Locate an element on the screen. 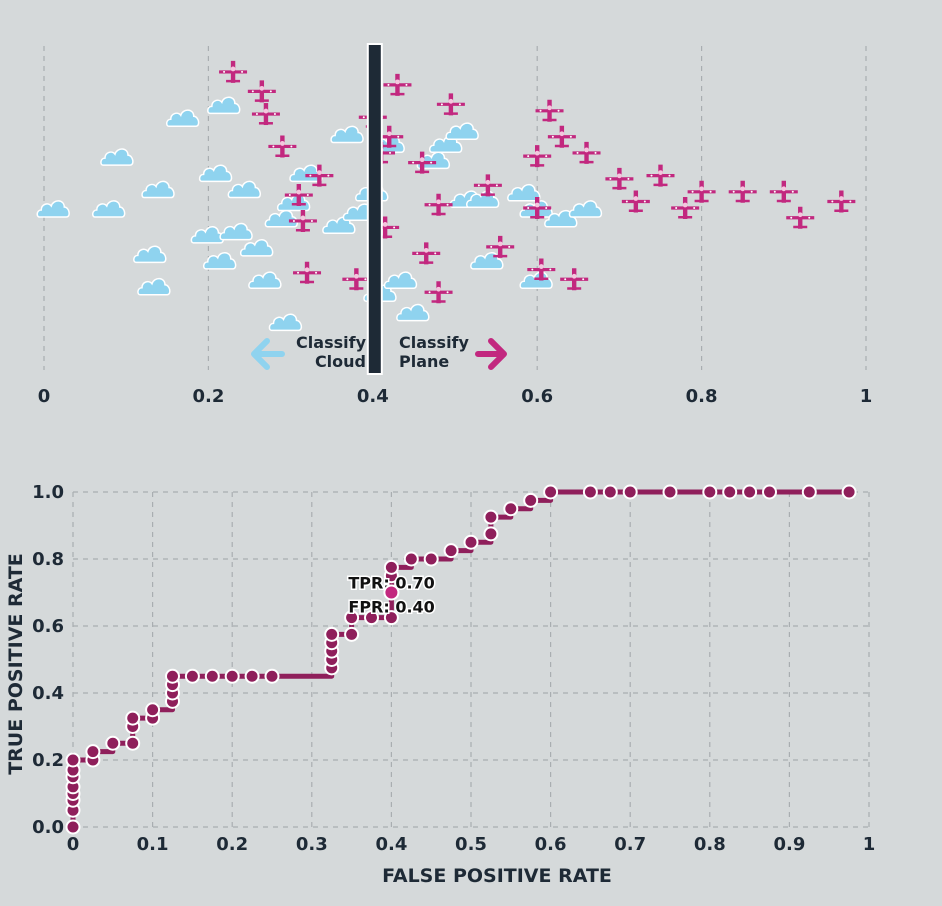 This screenshot has height=906, width=942. top-x-axis-ticks: 0 0.2 0.4 0.6 0.8 1 is located at coordinates (455, 396).